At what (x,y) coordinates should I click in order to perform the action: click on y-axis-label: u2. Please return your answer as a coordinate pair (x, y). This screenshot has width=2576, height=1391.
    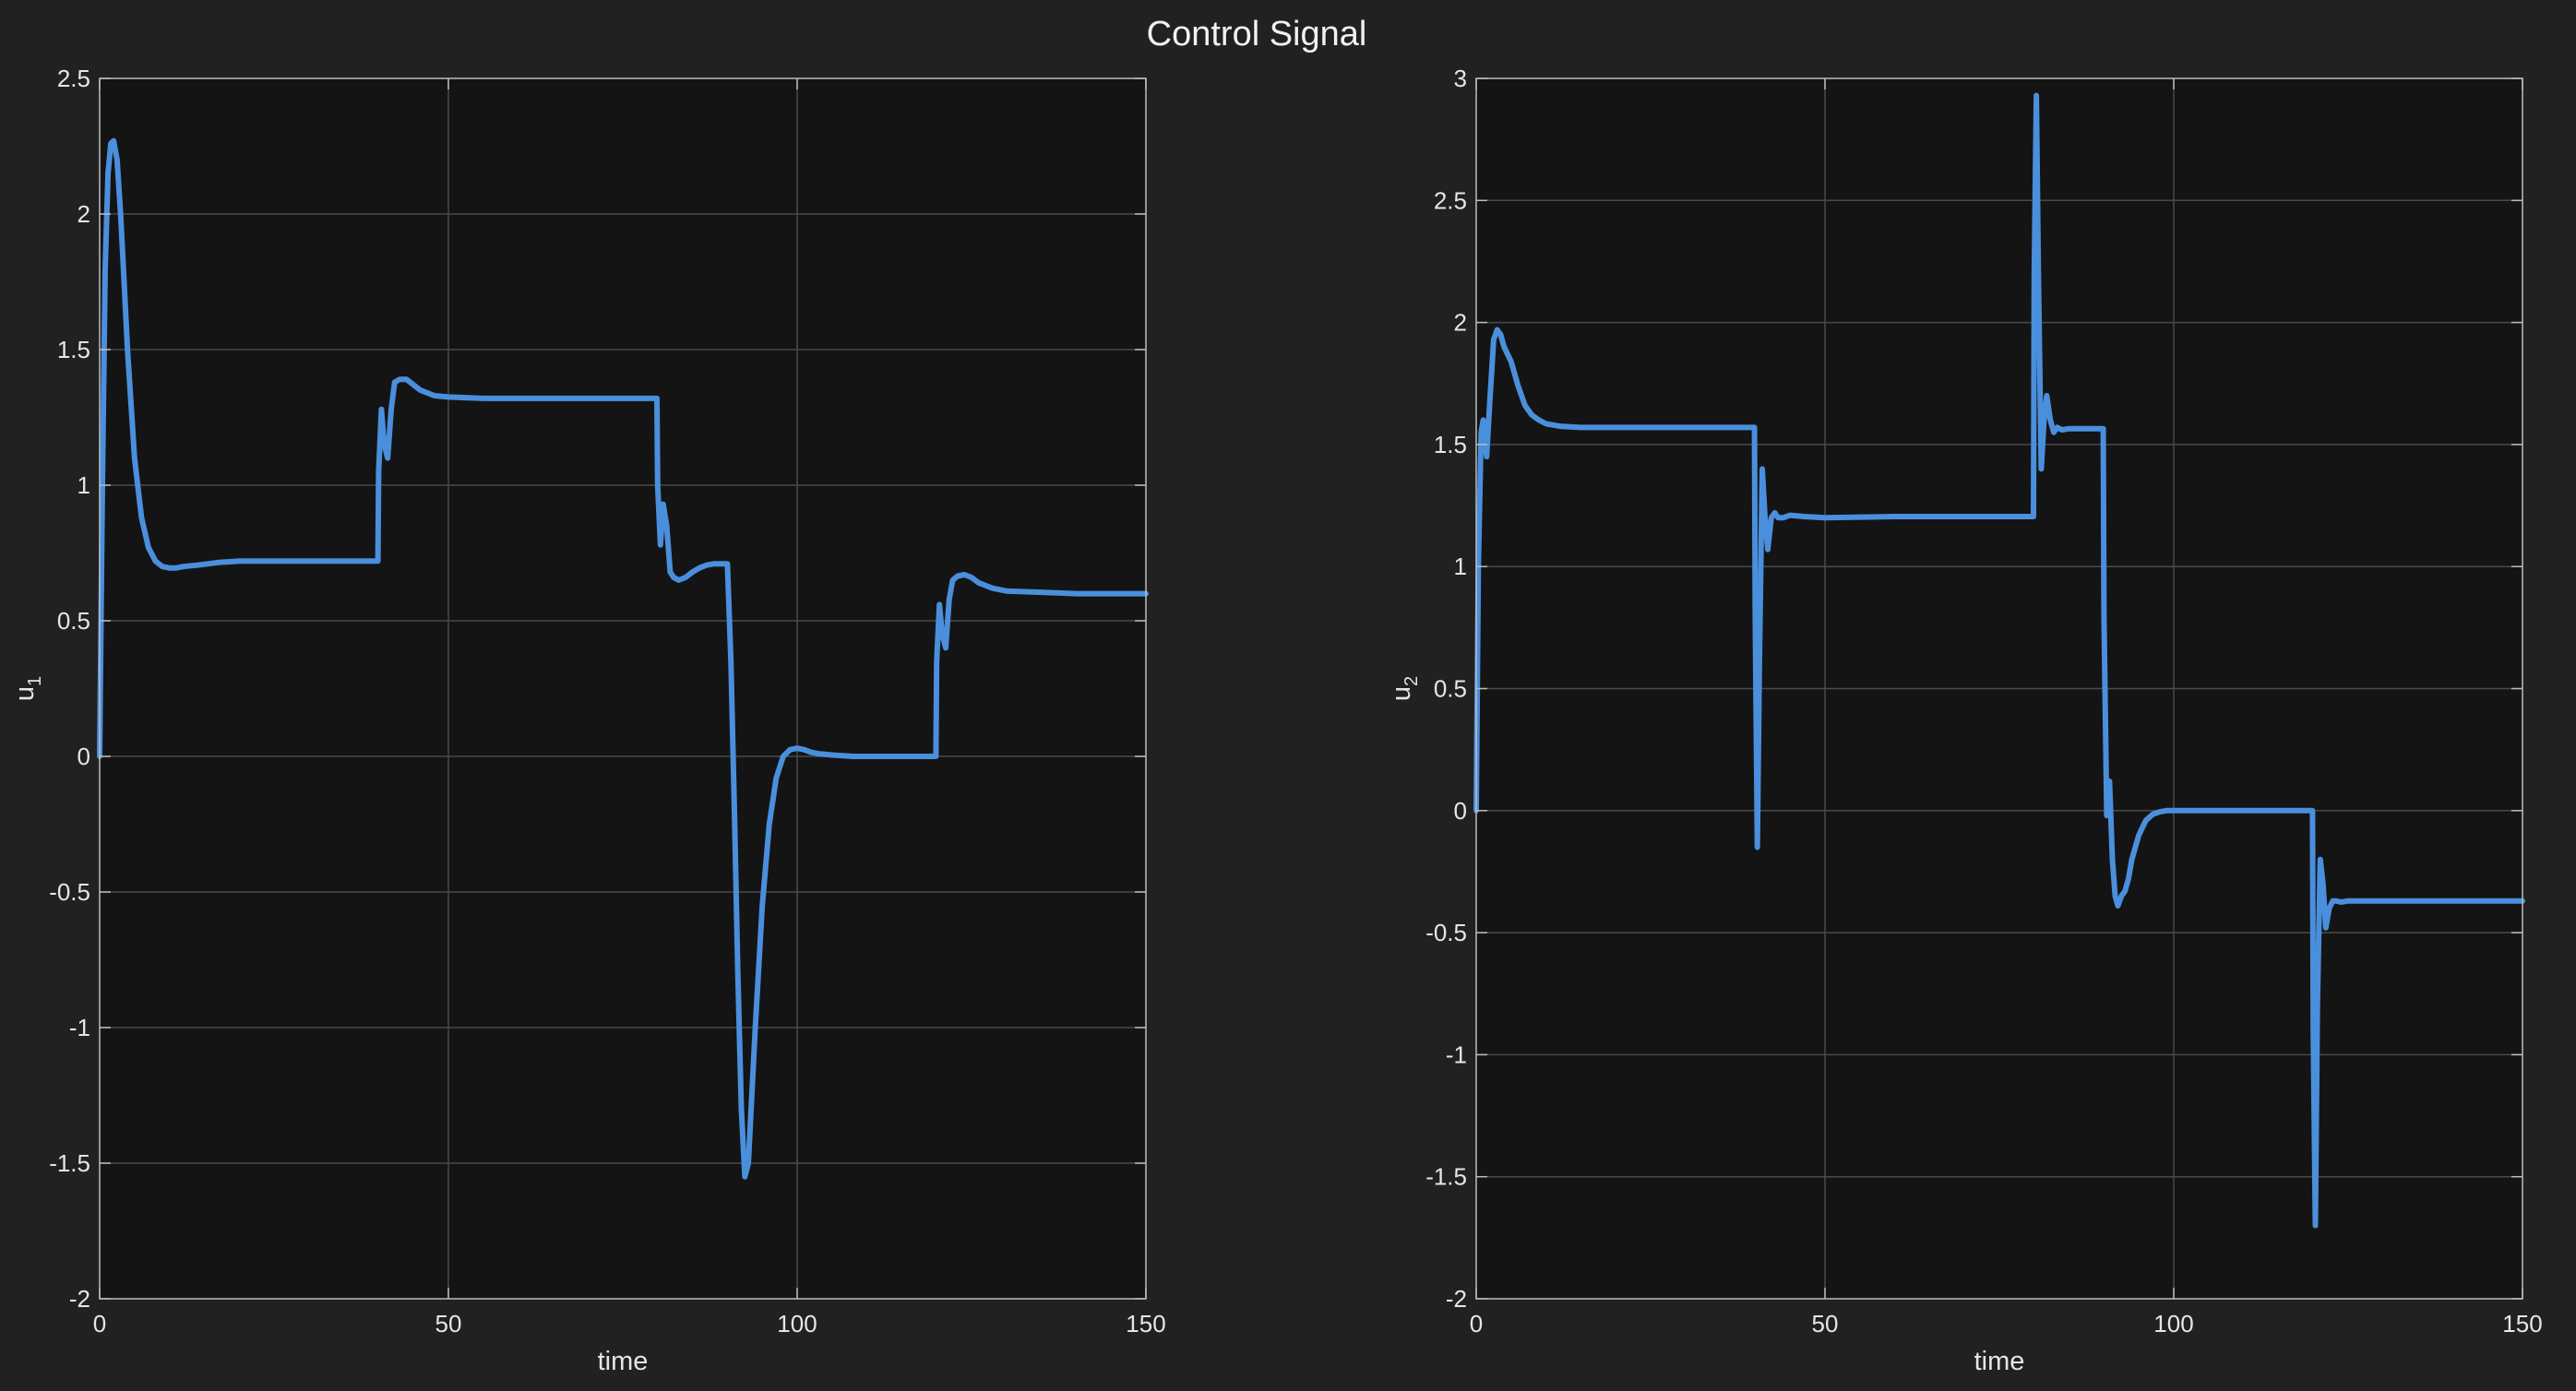
    Looking at the image, I should click on (1404, 688).